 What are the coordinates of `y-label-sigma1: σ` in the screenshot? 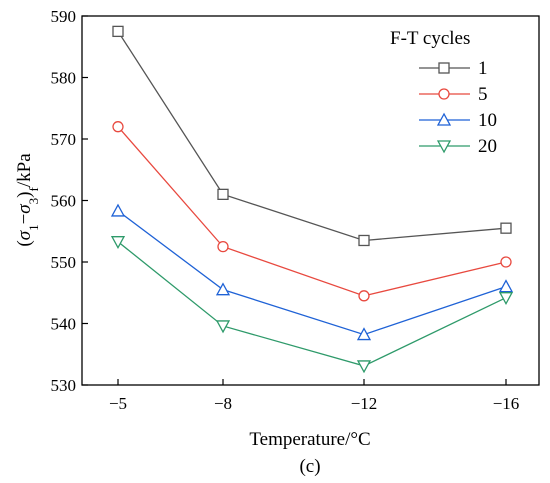 It's located at (24, 235).